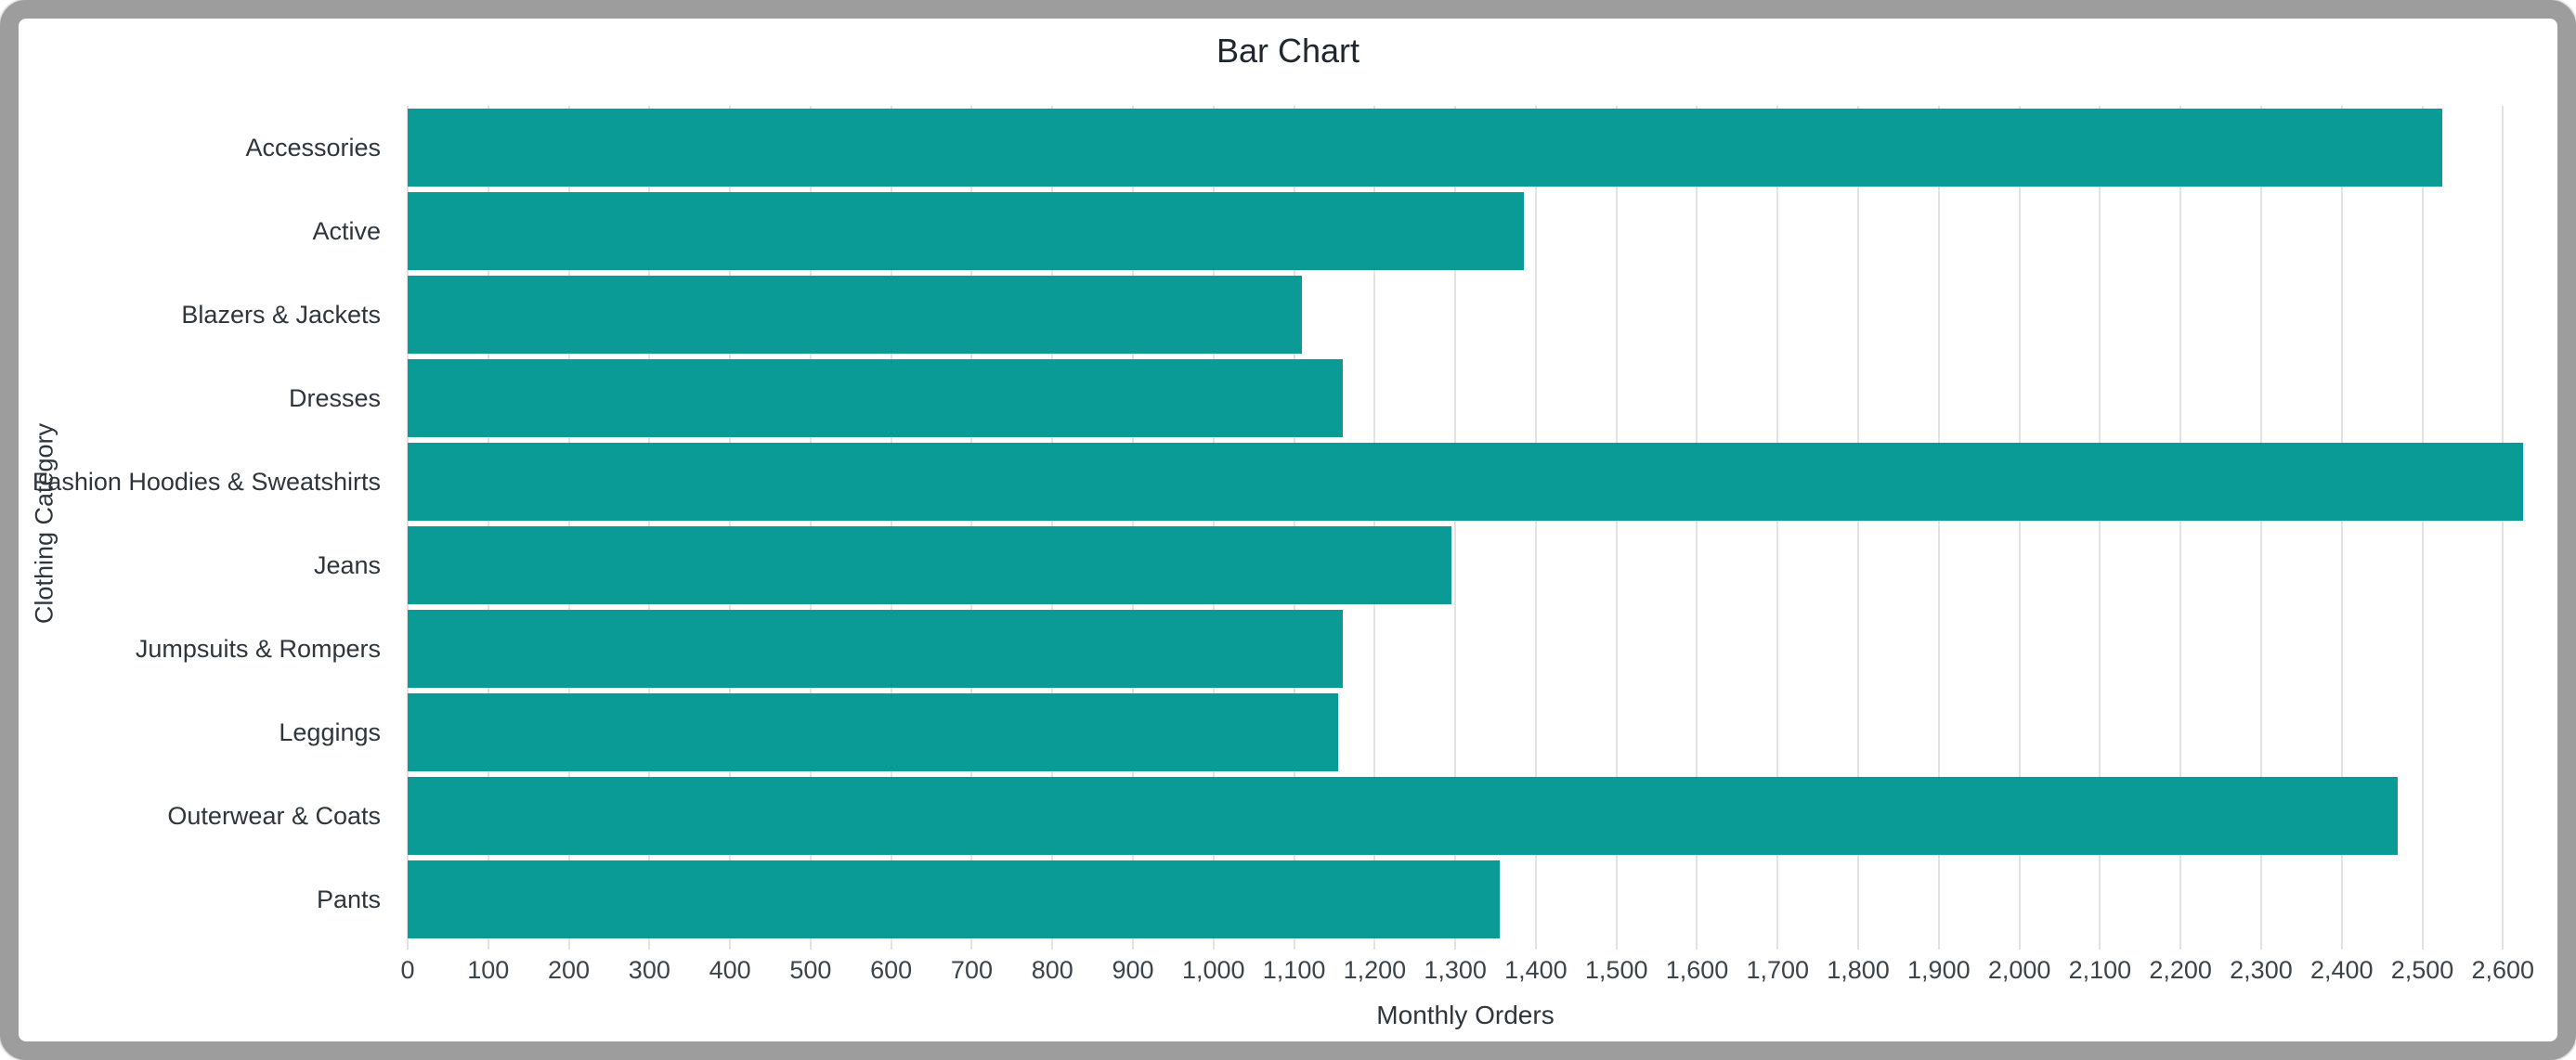  What do you see at coordinates (258, 649) in the screenshot?
I see `y-category-label: Jumpsuits & Rompers` at bounding box center [258, 649].